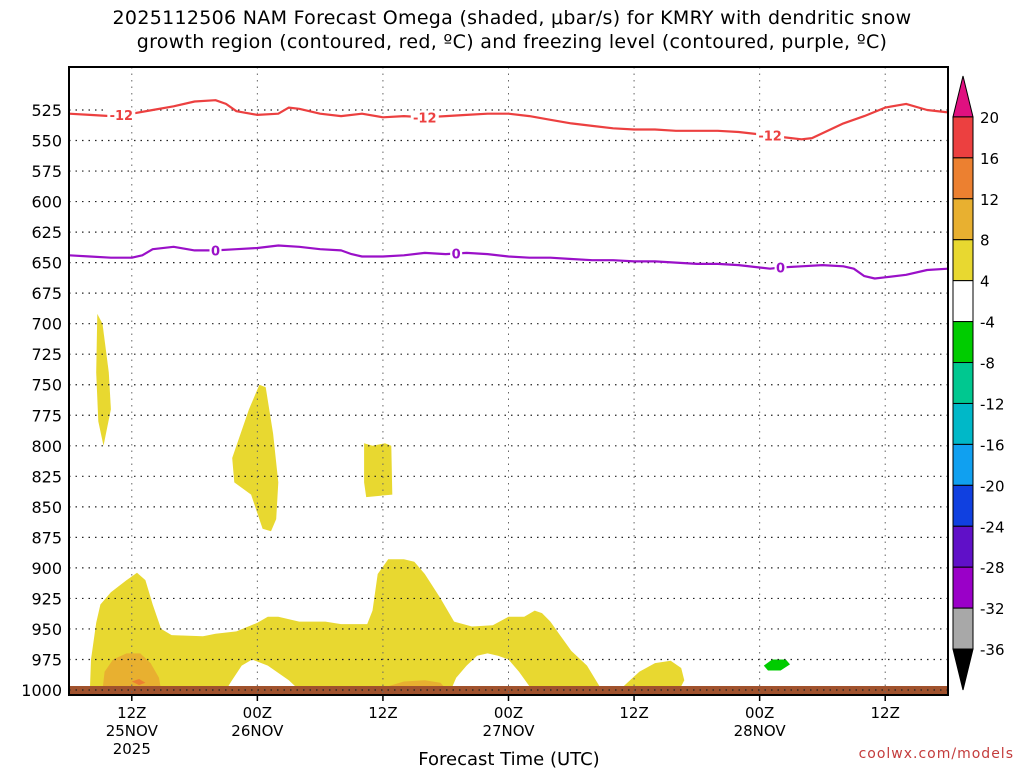 The height and width of the screenshot is (768, 1024). What do you see at coordinates (46, 446) in the screenshot?
I see `y-tick-label-800: 800` at bounding box center [46, 446].